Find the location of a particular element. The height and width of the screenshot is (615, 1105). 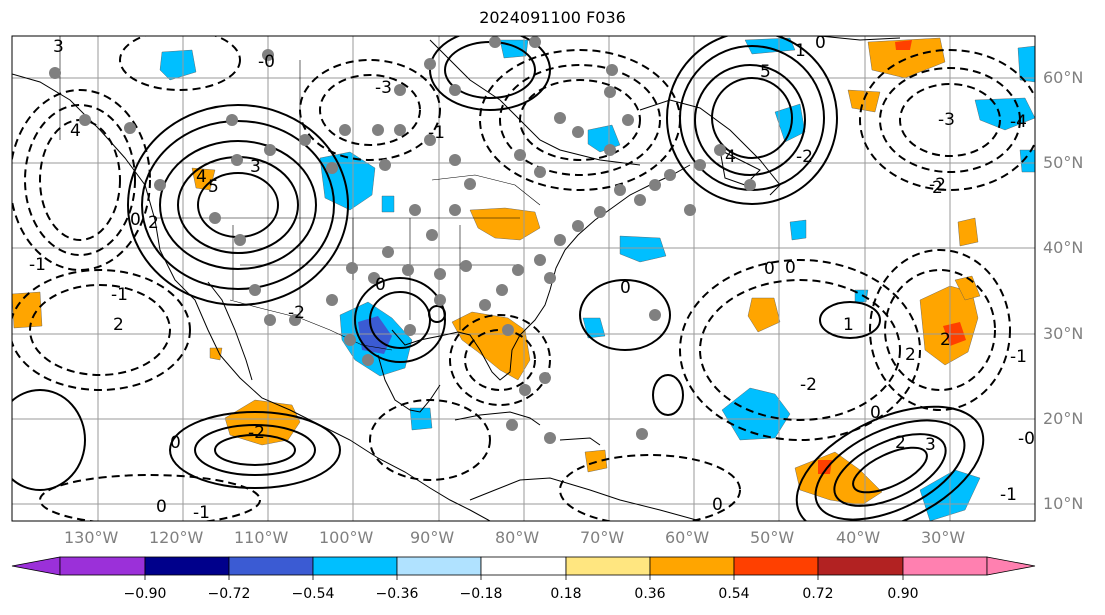

lat-label-20n: 20°N is located at coordinates (1063, 418).